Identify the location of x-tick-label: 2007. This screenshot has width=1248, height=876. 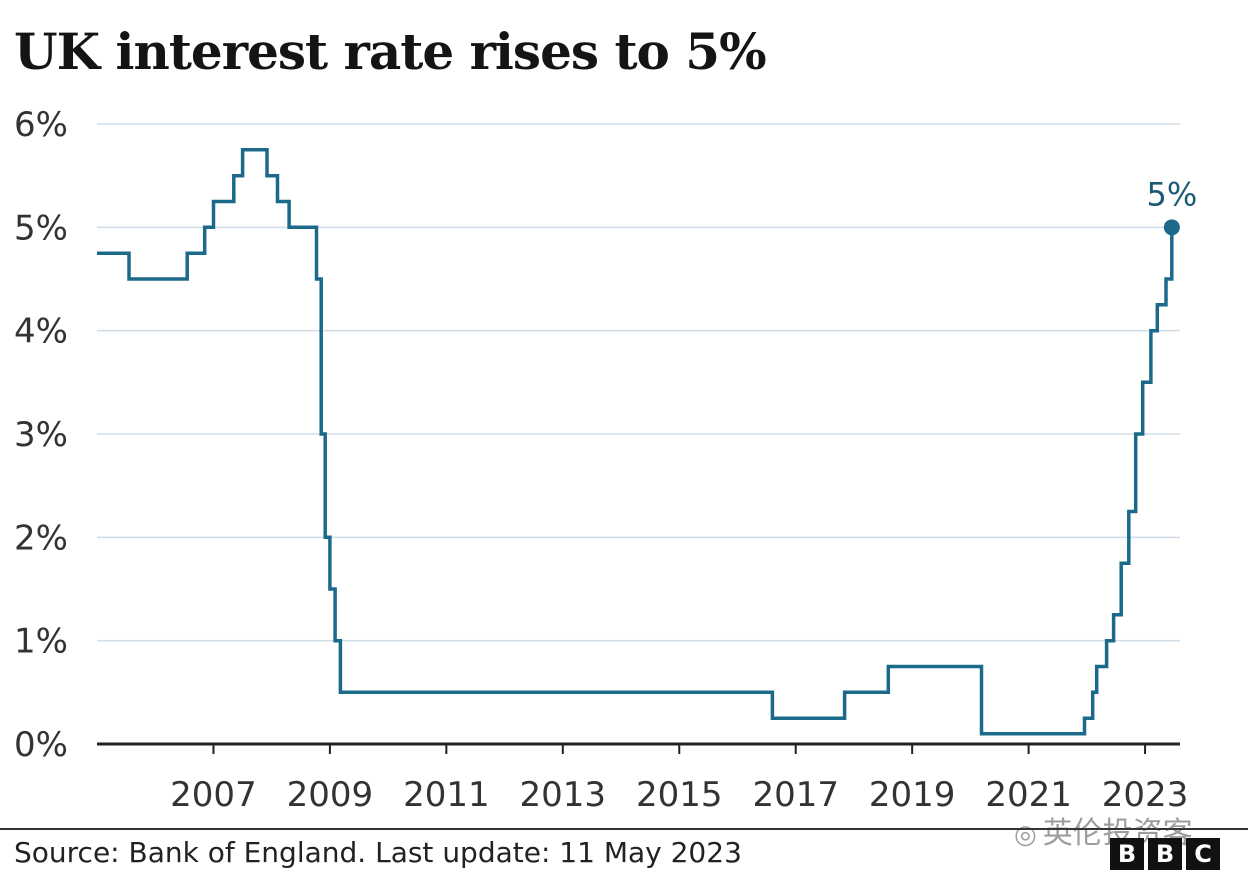
(213, 795).